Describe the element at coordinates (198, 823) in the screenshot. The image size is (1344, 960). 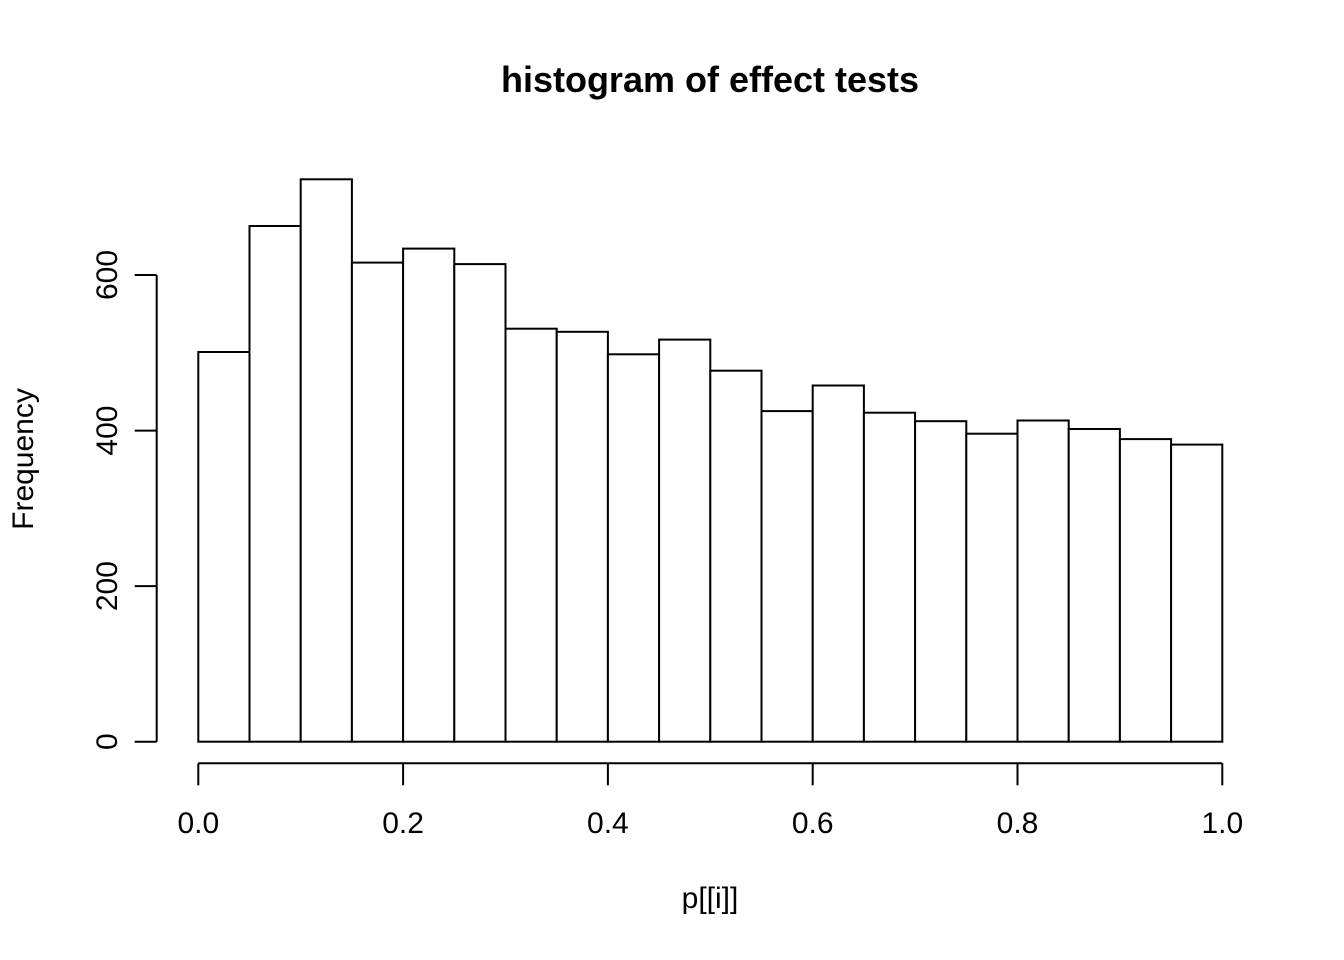
I see `x-tick-label: 0.0` at that location.